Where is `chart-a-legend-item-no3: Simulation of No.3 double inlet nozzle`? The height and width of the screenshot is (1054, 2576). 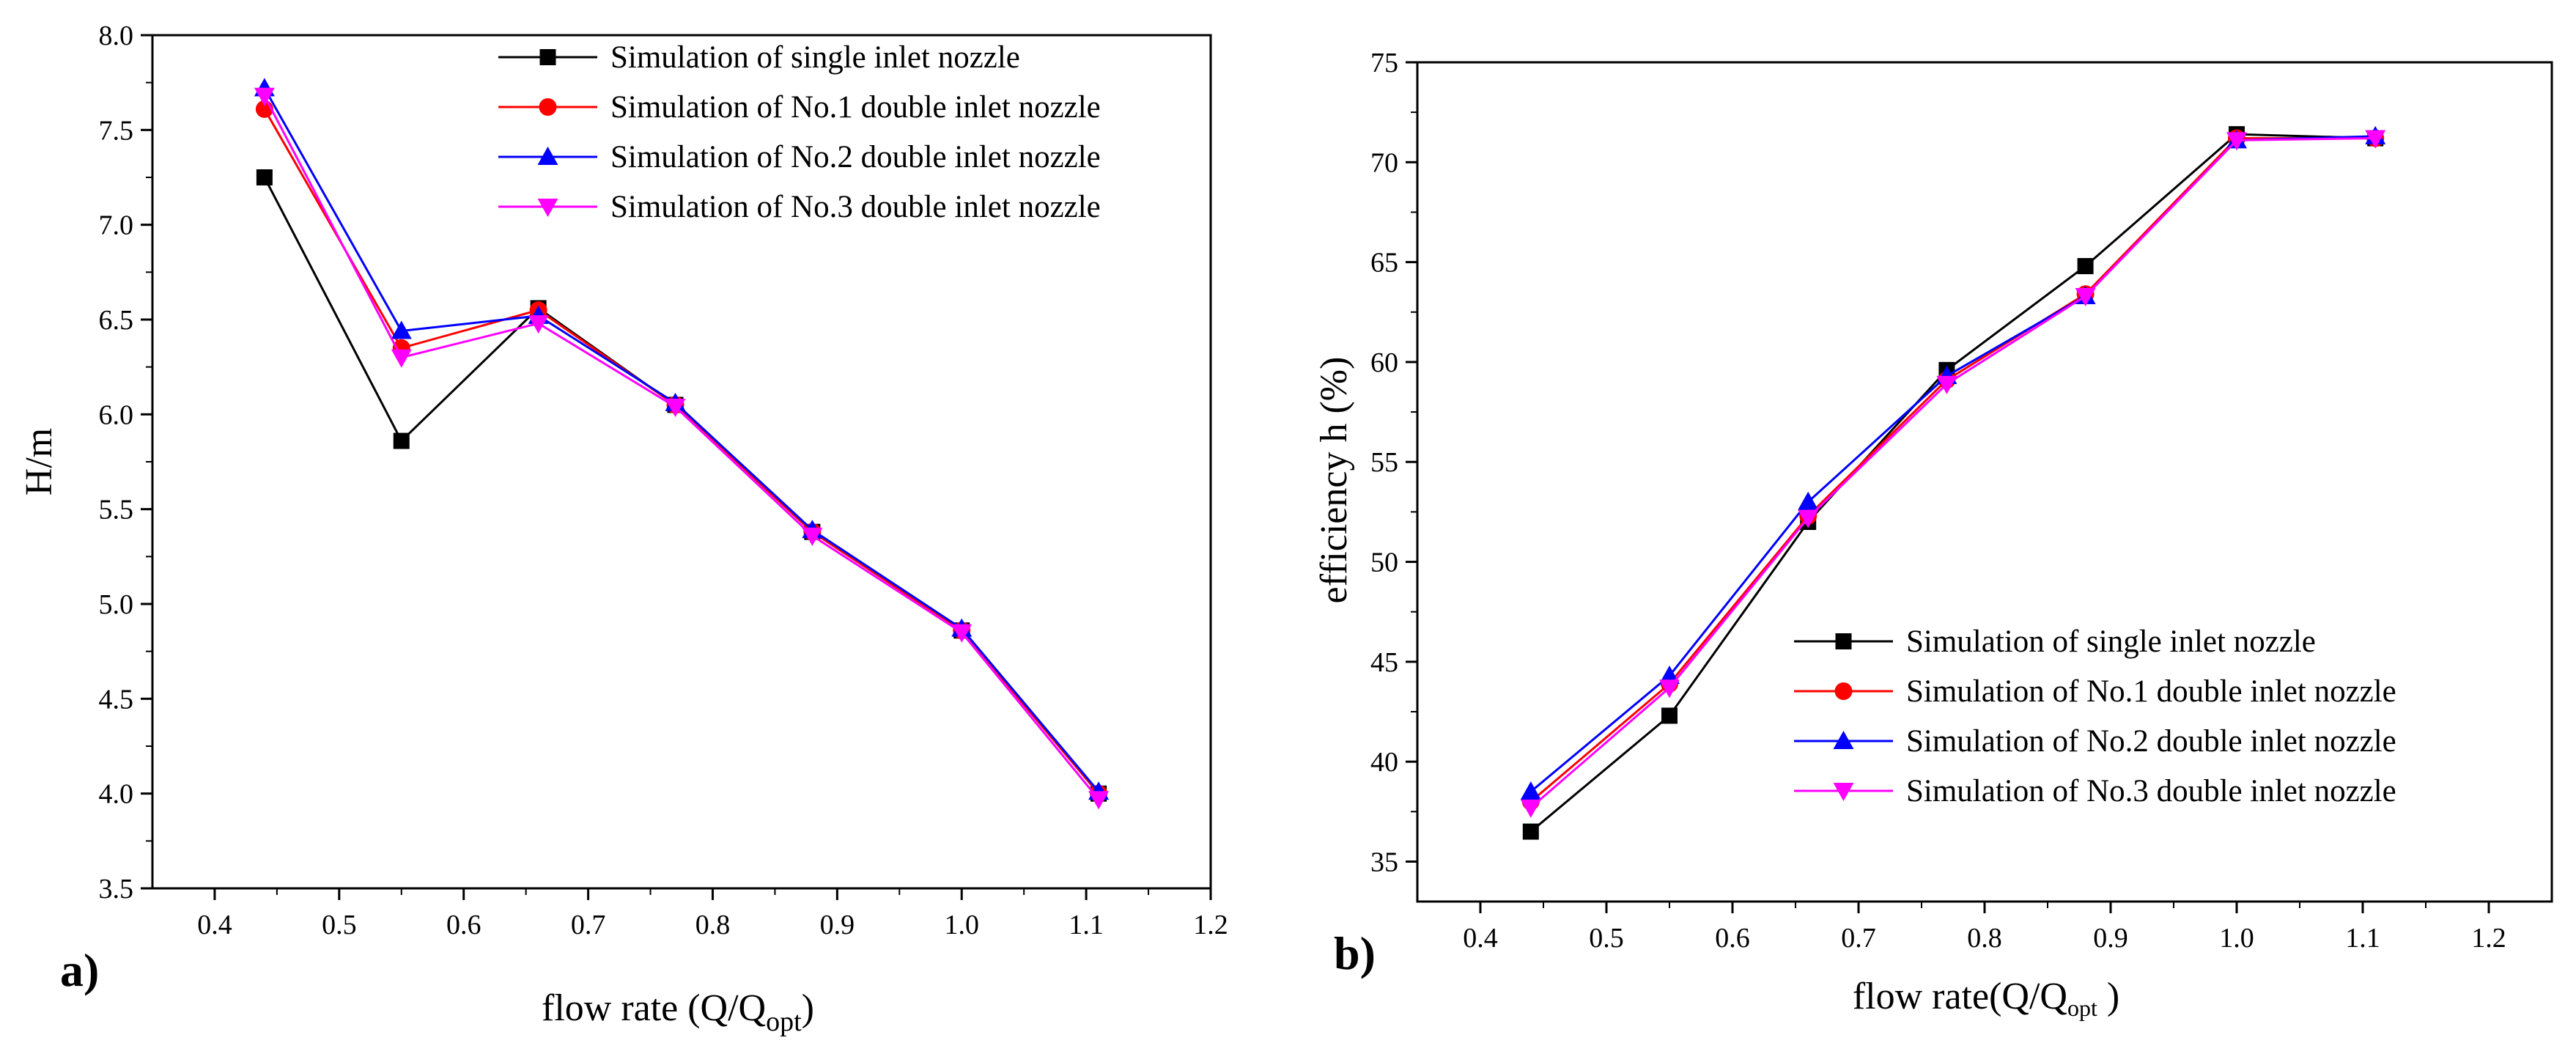
chart-a-legend-item-no3: Simulation of No.3 double inlet nozzle is located at coordinates (799, 207).